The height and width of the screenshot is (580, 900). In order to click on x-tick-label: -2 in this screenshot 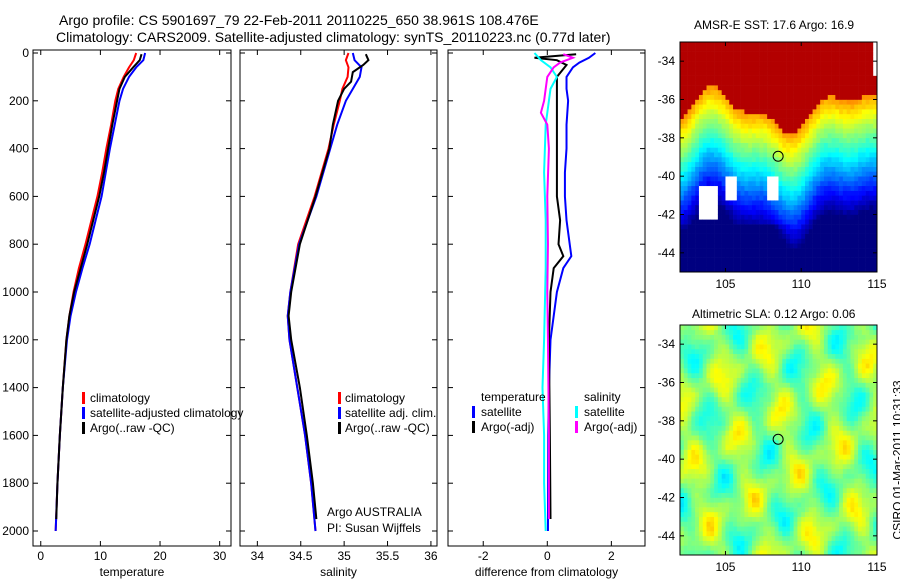, I will do `click(483, 556)`.